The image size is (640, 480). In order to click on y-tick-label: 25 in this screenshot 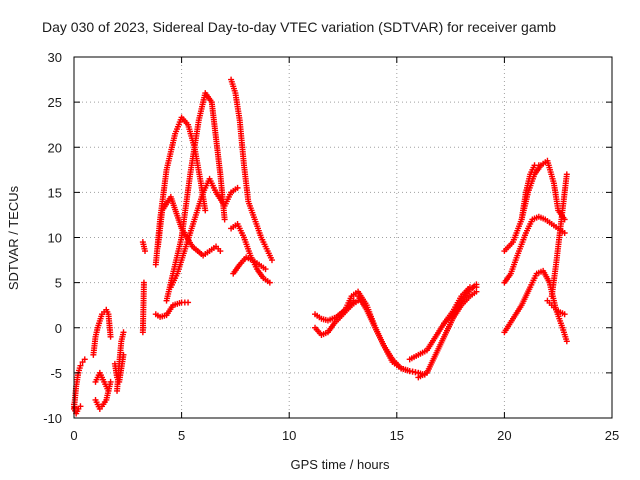, I will do `click(55, 102)`.